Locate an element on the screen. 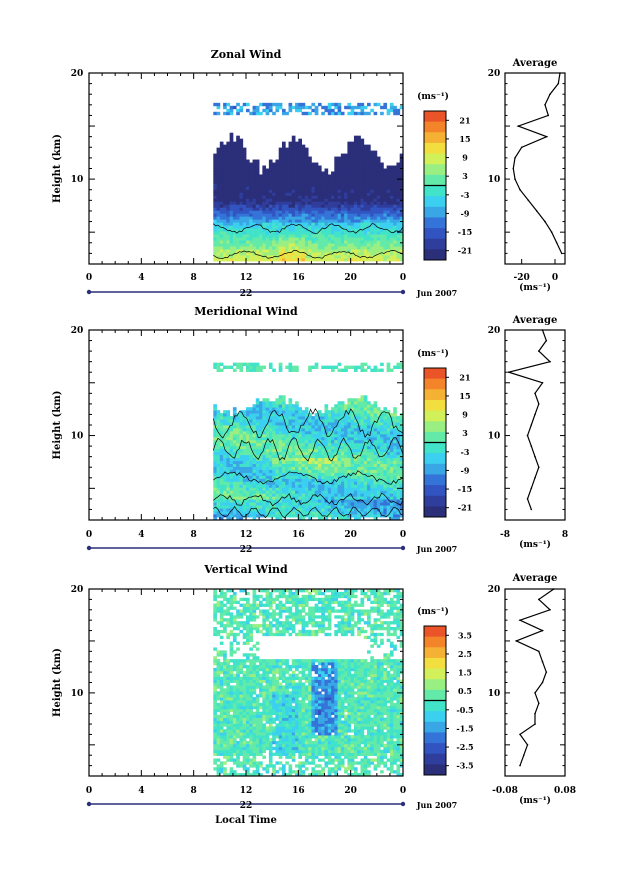  y-axis-label: Height (km) is located at coordinates (57, 168).